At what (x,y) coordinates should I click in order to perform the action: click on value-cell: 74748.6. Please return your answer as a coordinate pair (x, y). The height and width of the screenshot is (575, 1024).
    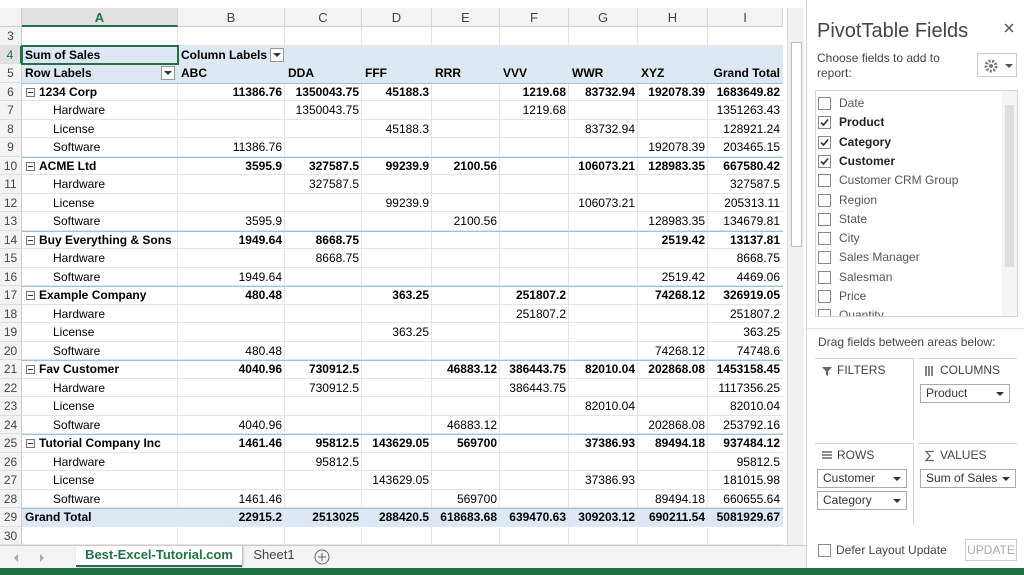
    Looking at the image, I should click on (758, 350).